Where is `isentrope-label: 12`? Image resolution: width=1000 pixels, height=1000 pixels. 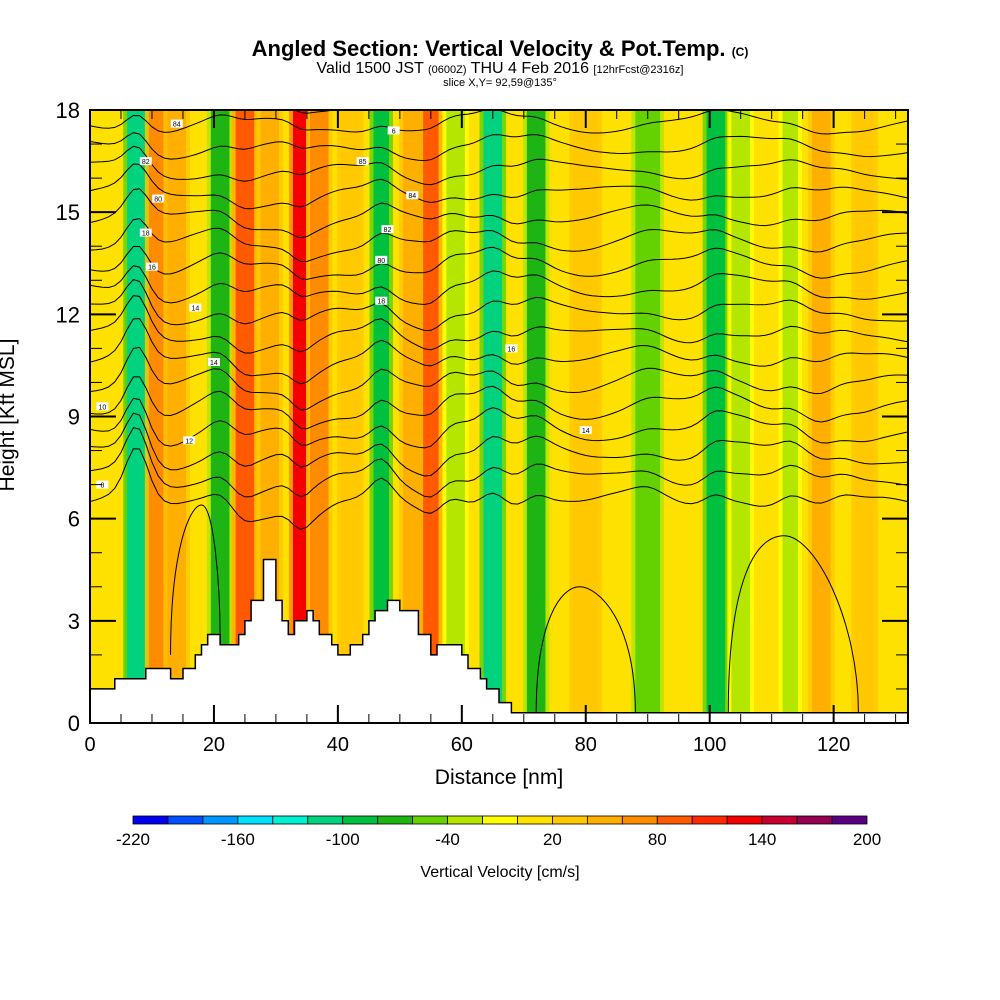
isentrope-label: 12 is located at coordinates (189, 440).